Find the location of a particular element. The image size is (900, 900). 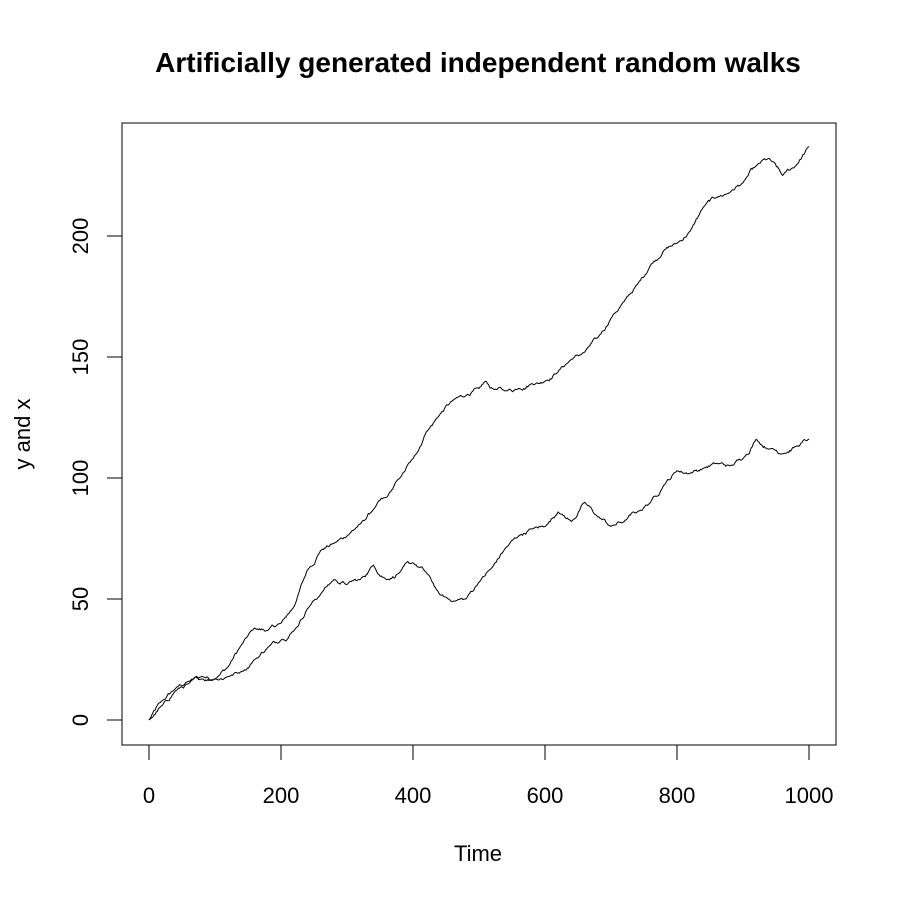

x-tick-label: 600 is located at coordinates (545, 795).